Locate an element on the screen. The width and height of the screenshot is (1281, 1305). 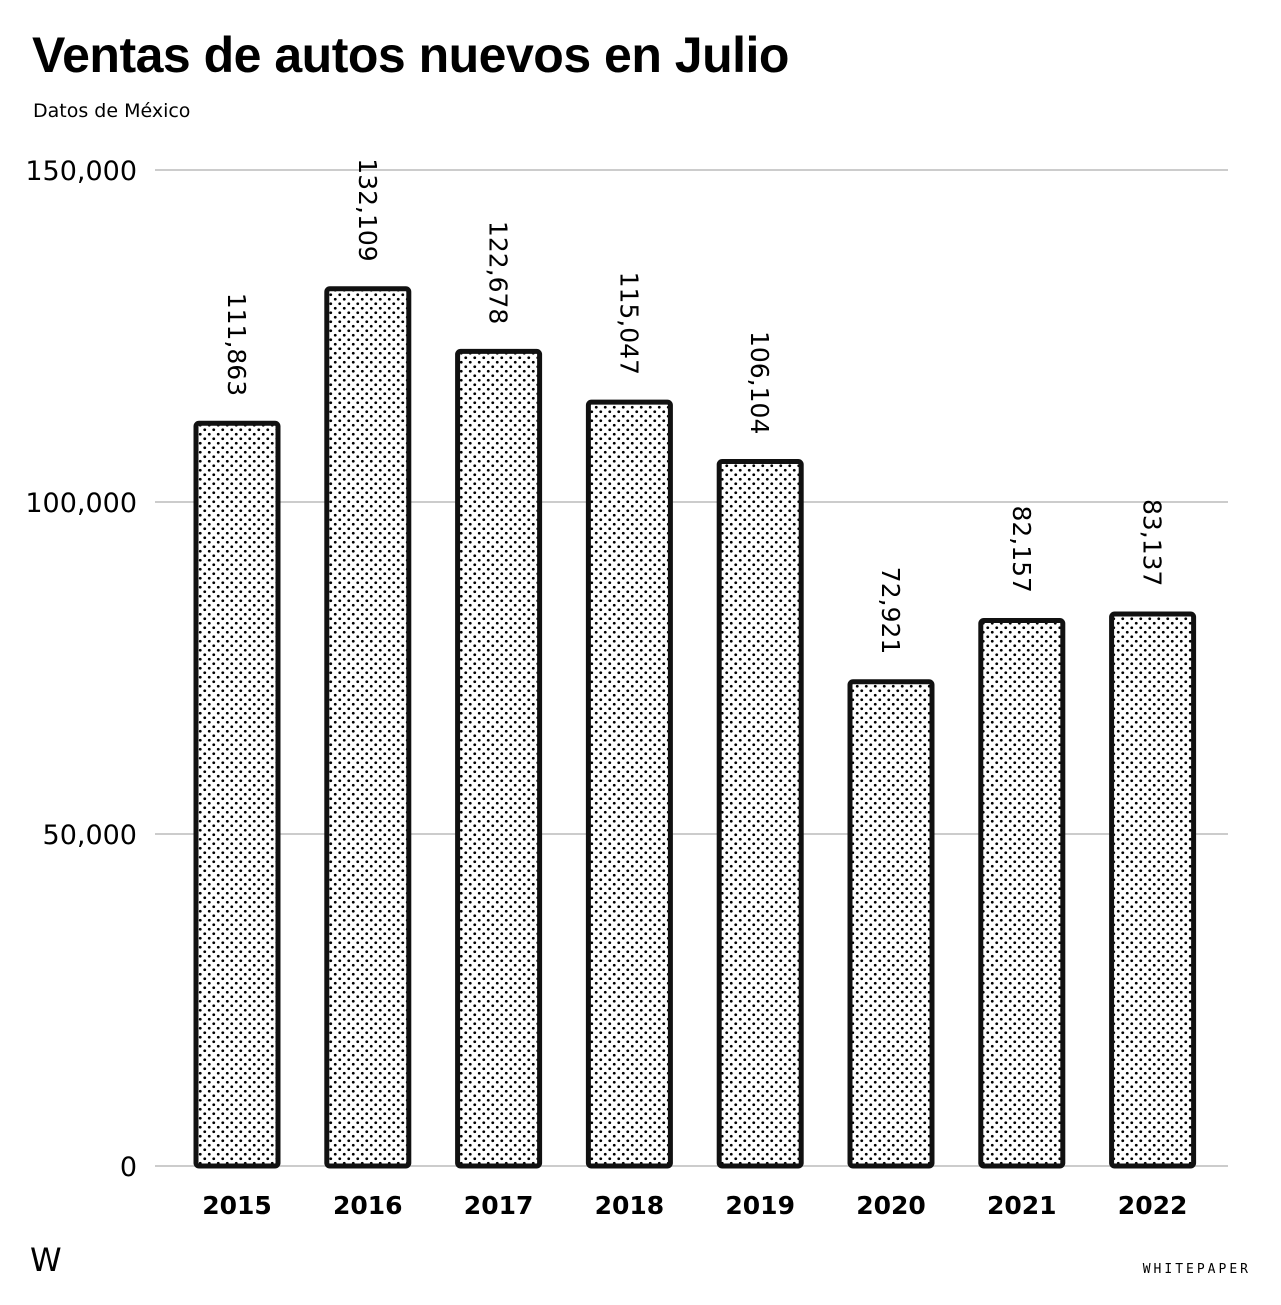
value-label-2021: 82,157 is located at coordinates (1021, 548).